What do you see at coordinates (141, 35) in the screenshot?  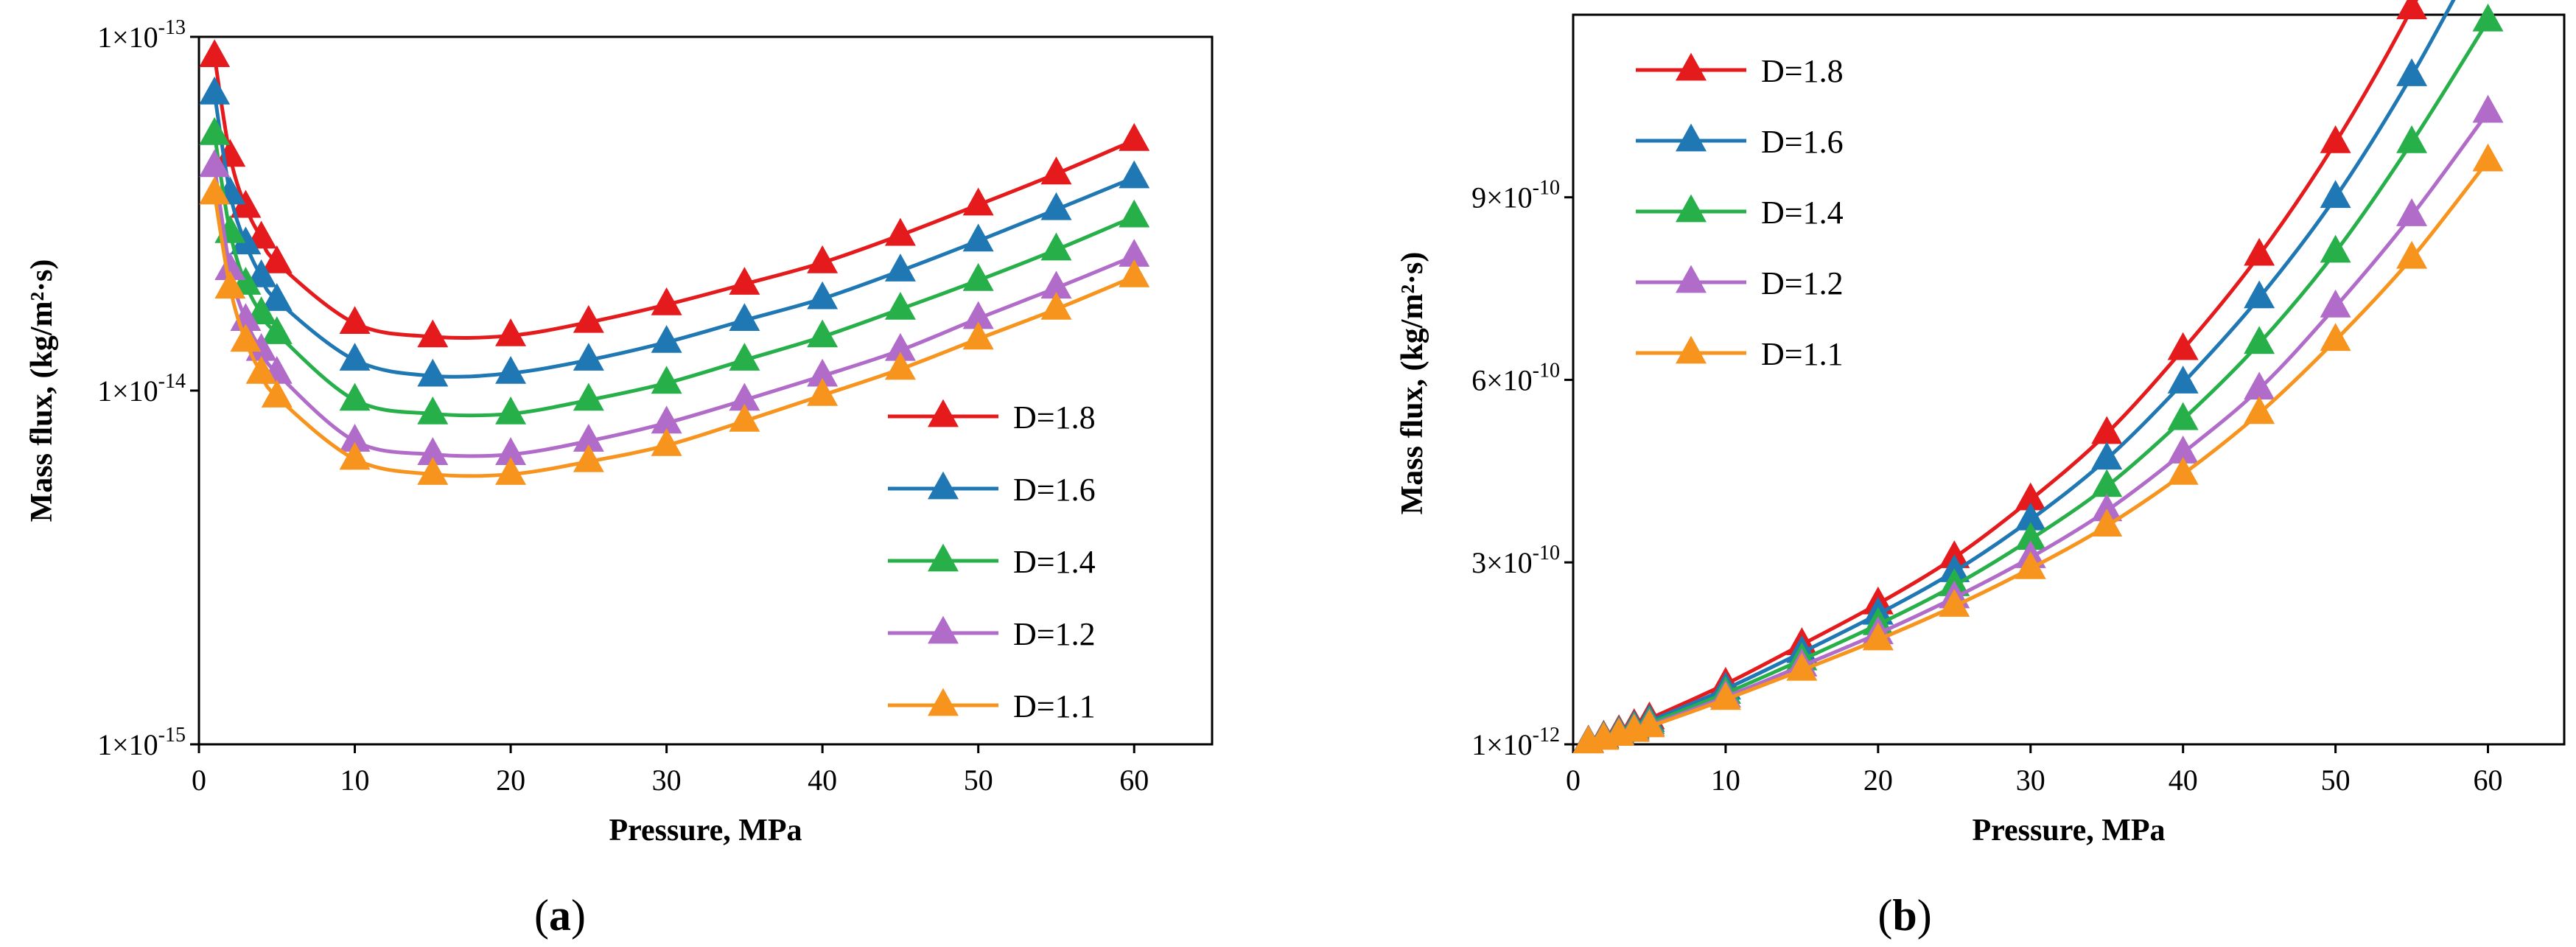 I see `y-tick-label: 1×10⁻¹³` at bounding box center [141, 35].